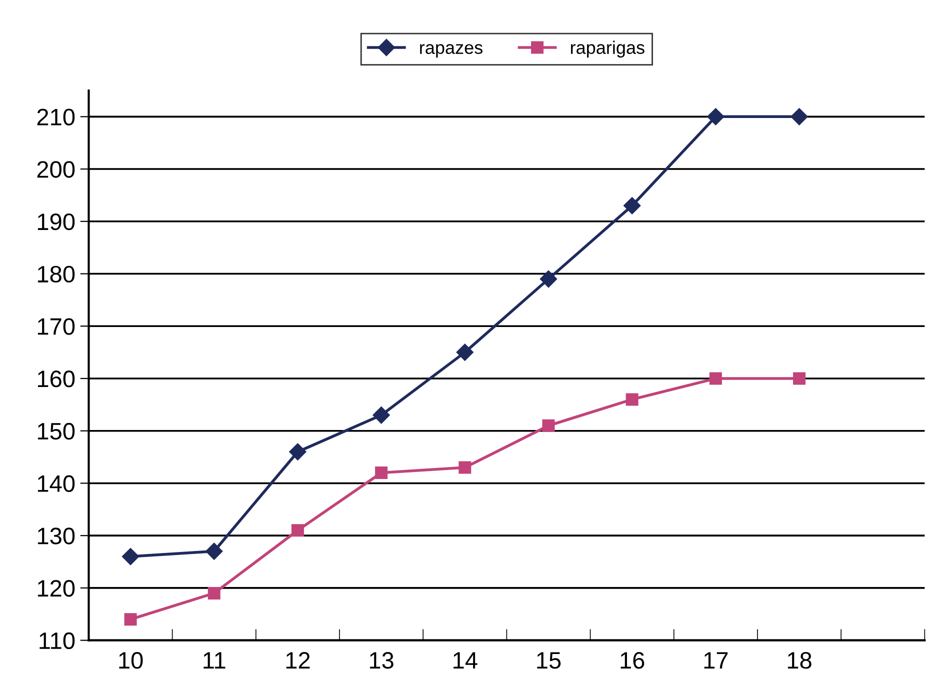  Describe the element at coordinates (451, 51) in the screenshot. I see `legend-label: rapazes` at that location.